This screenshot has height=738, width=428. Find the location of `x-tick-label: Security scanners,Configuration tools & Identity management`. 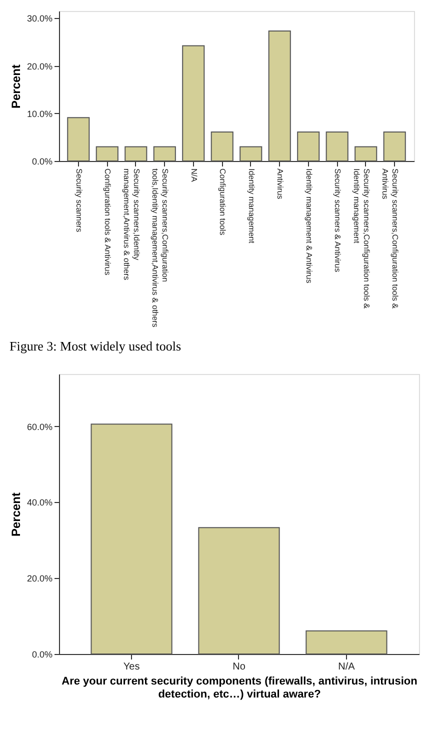

x-tick-label: Security scanners,Configuration tools & Identity management is located at coordinates (361, 239).